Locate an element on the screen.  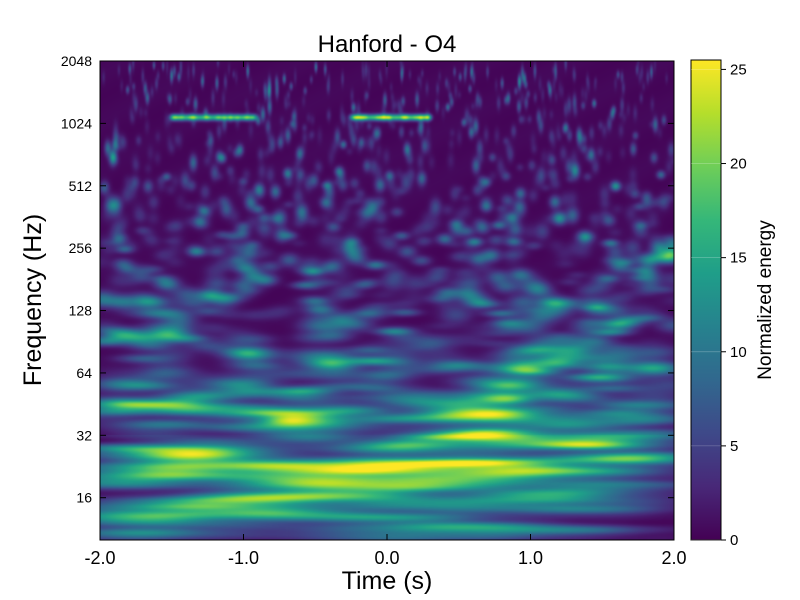
x-tick-label: 1.0 is located at coordinates (530, 558).